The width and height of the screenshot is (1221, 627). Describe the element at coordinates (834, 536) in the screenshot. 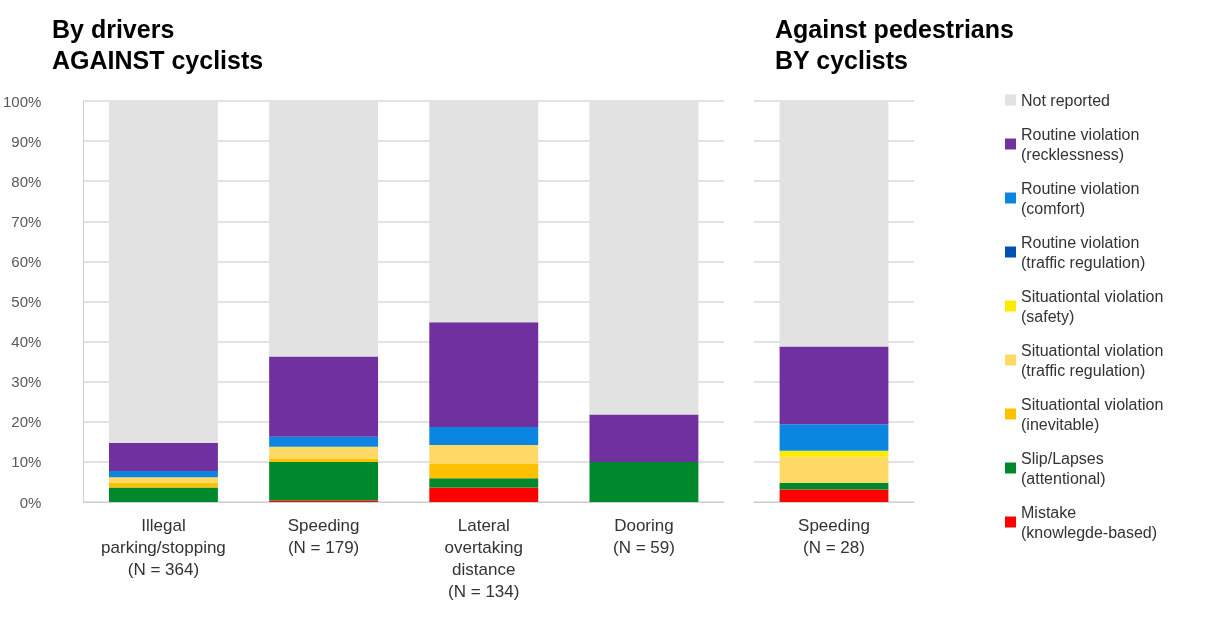

I see `x-tick-label: Speeding (N = 28)` at that location.